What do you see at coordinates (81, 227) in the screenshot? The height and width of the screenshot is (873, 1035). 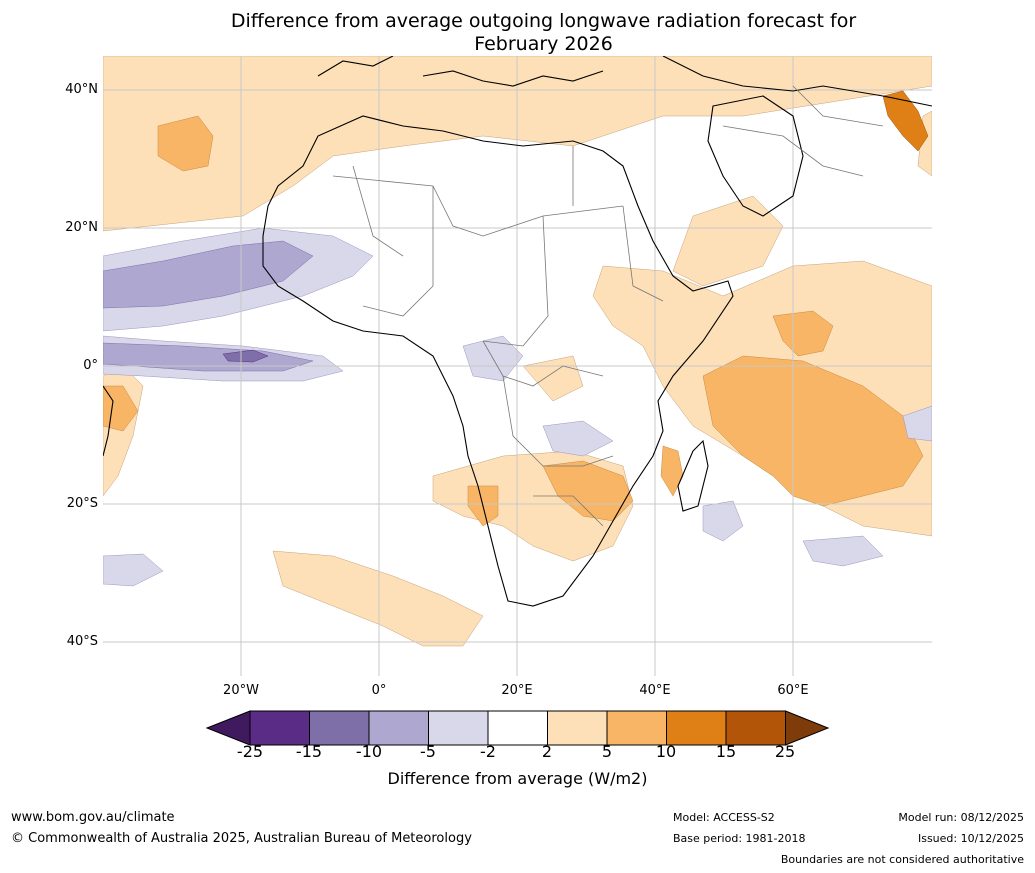 I see `lat-label-20n: 20°N` at bounding box center [81, 227].